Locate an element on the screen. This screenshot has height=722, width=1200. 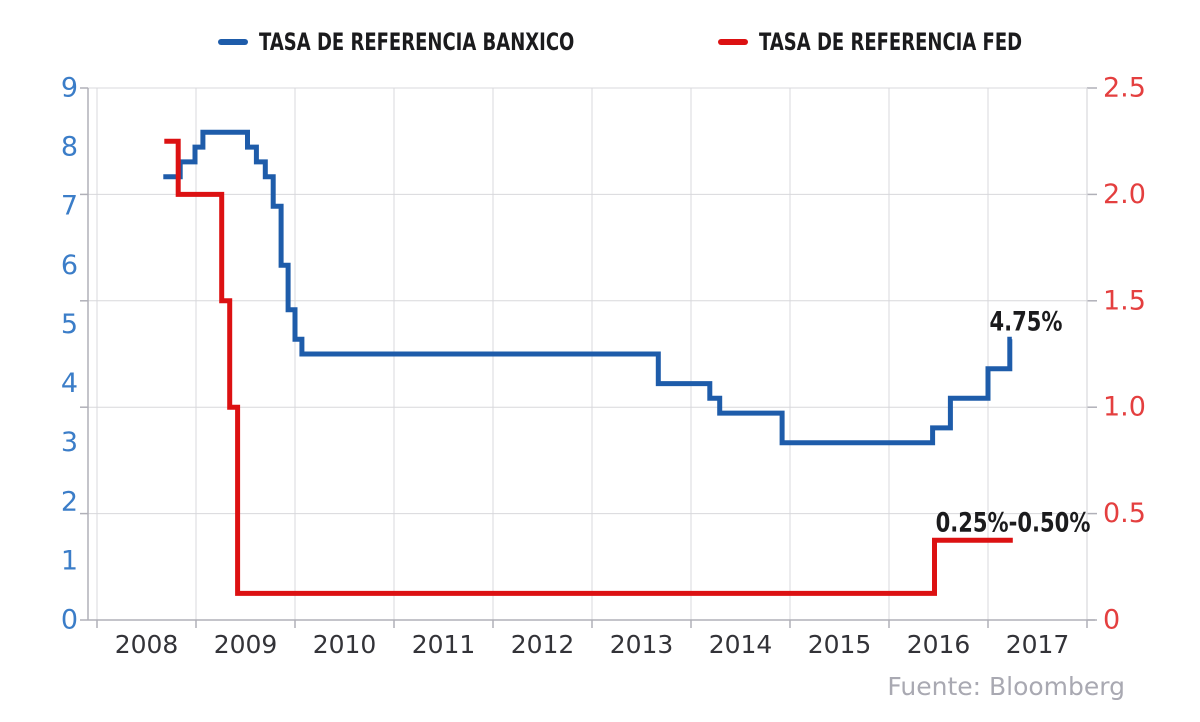
left-axis-tick-label: 8 is located at coordinates (69, 147).